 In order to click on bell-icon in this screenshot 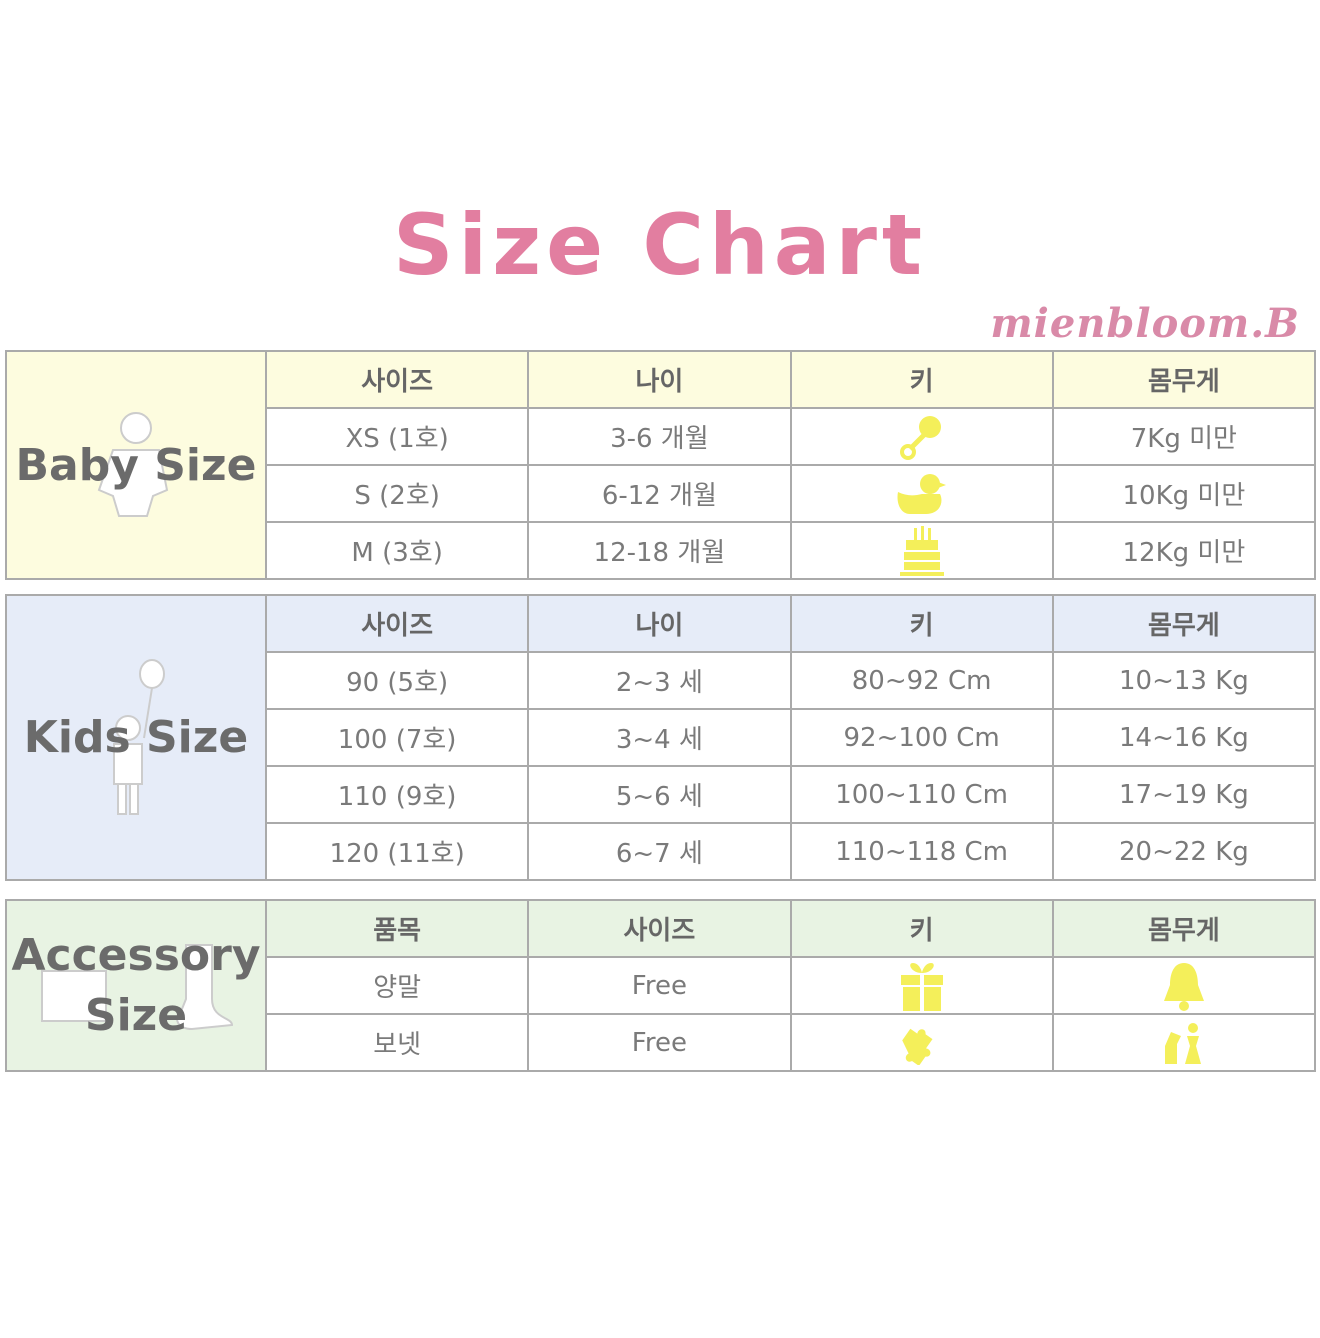, I will do `click(1183, 986)`.